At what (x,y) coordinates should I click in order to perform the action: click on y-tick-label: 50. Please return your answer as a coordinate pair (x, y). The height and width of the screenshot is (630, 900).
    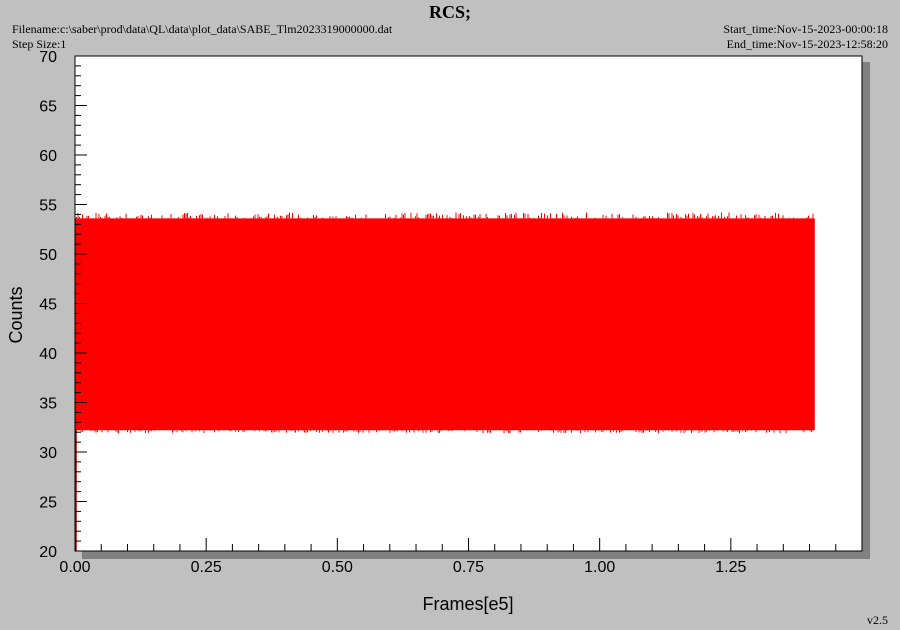
    Looking at the image, I should click on (48, 255).